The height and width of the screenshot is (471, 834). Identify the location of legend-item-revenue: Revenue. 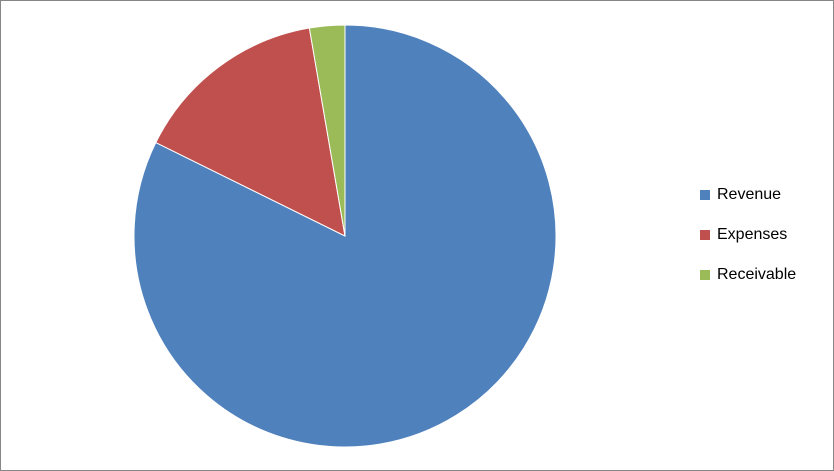
(748, 195).